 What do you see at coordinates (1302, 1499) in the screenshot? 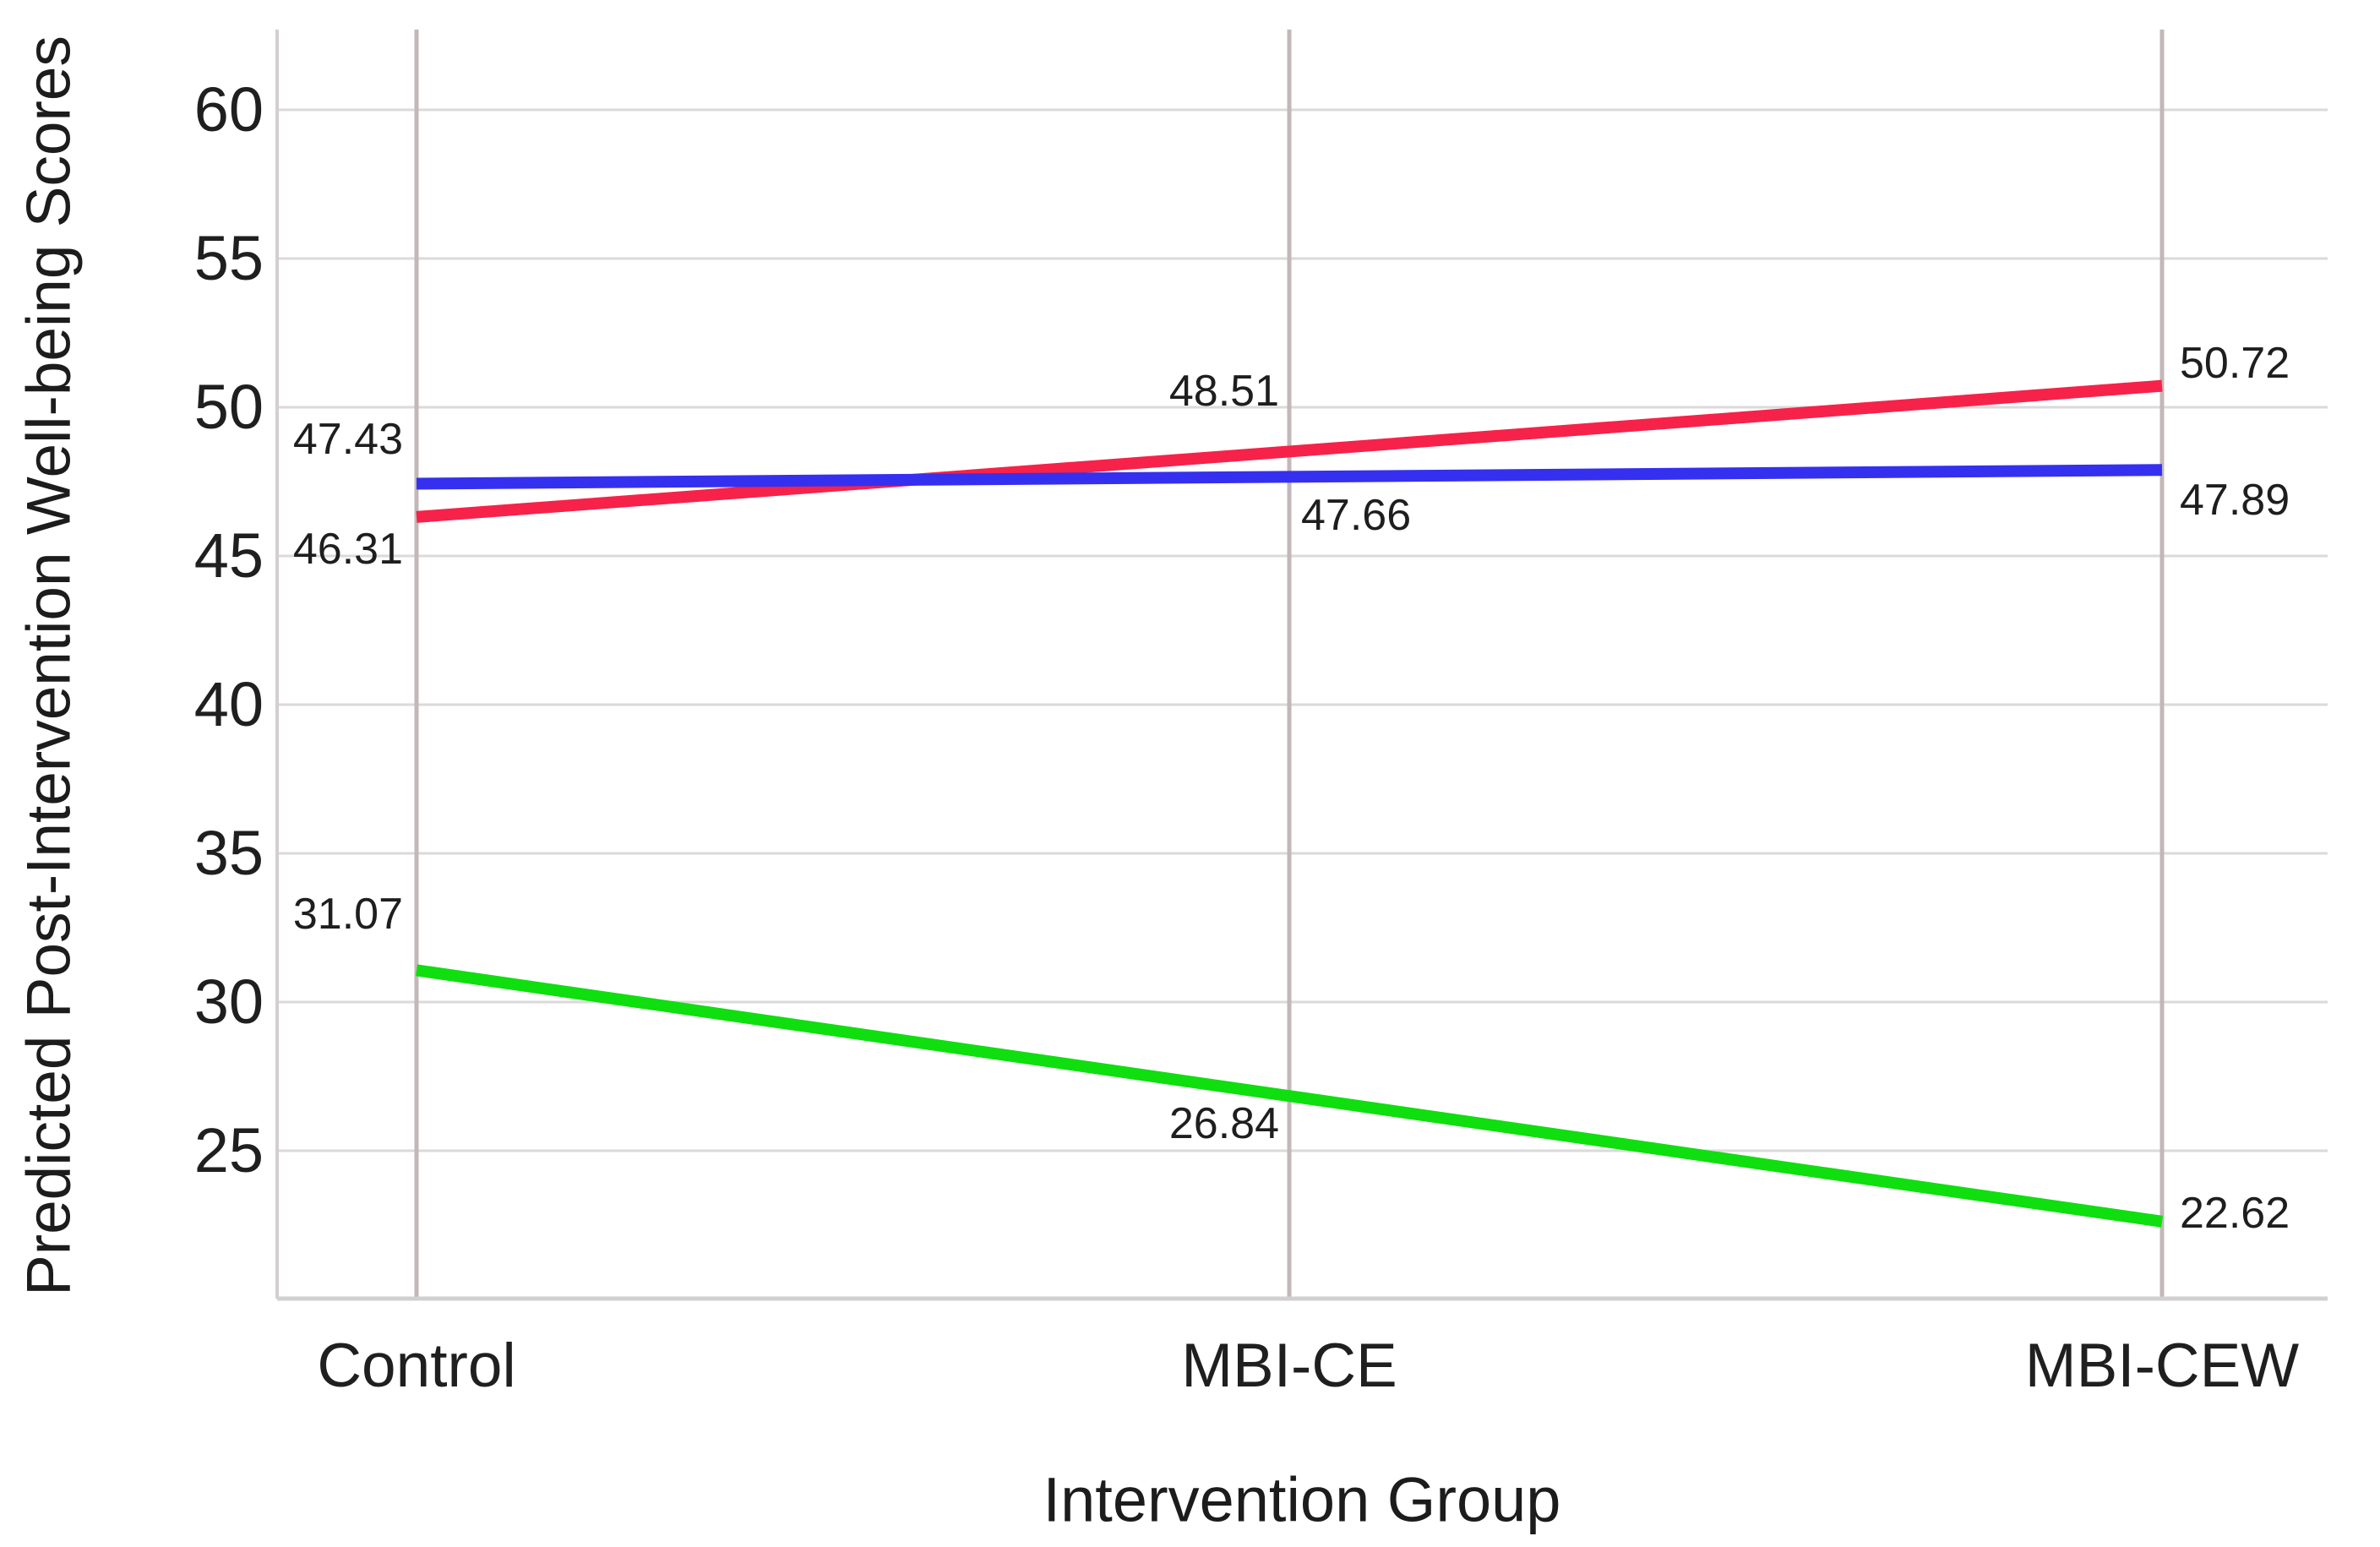
I see `x-axis-title: Intervention Group` at bounding box center [1302, 1499].